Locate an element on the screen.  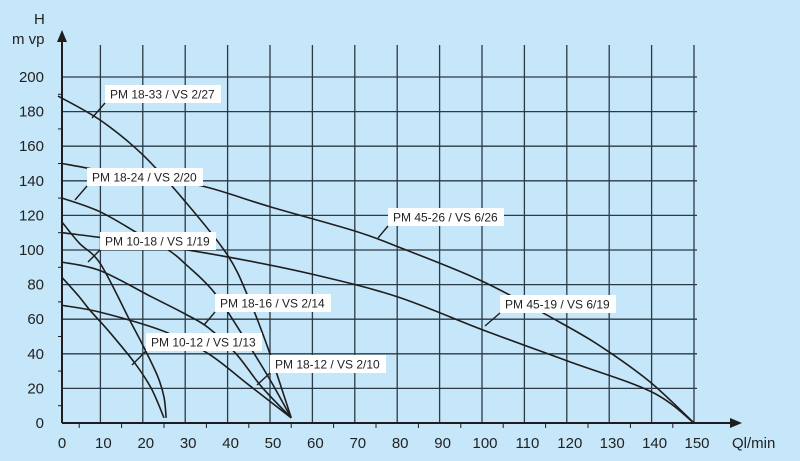
y-axis-title: H is located at coordinates (39, 19).